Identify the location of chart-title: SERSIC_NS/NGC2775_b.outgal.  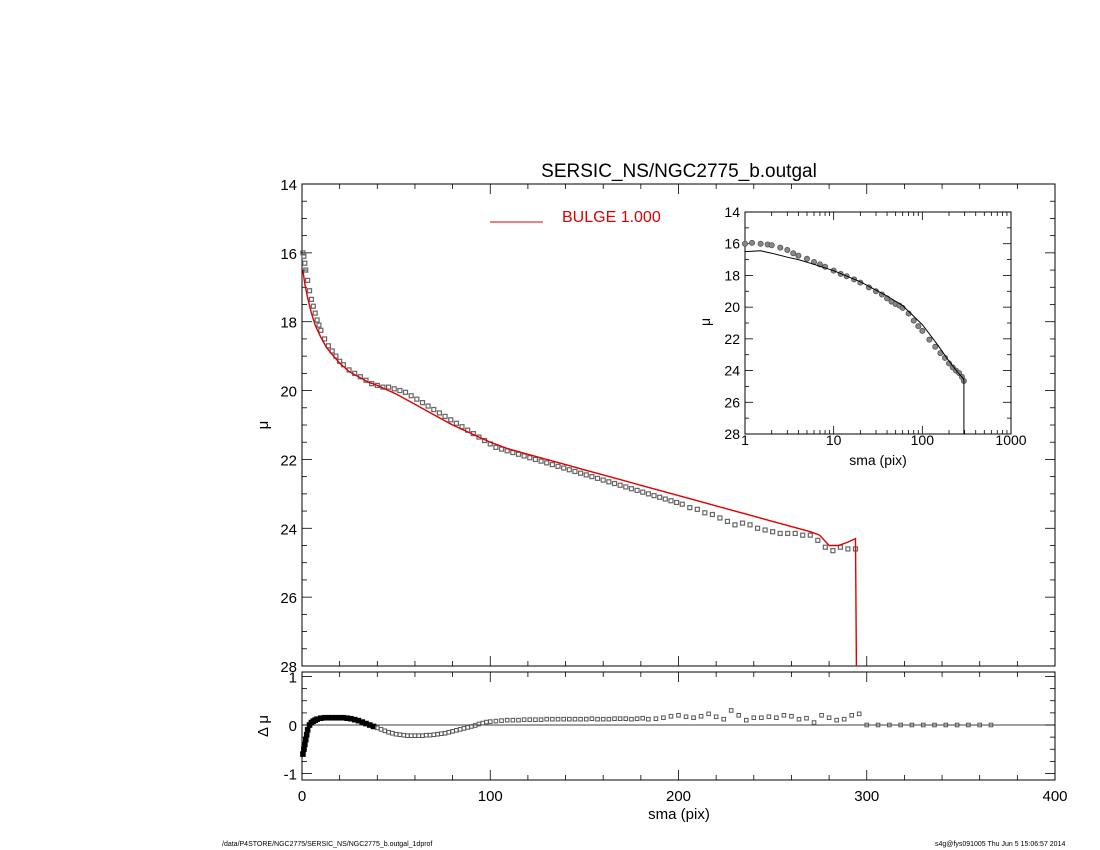
(679, 171).